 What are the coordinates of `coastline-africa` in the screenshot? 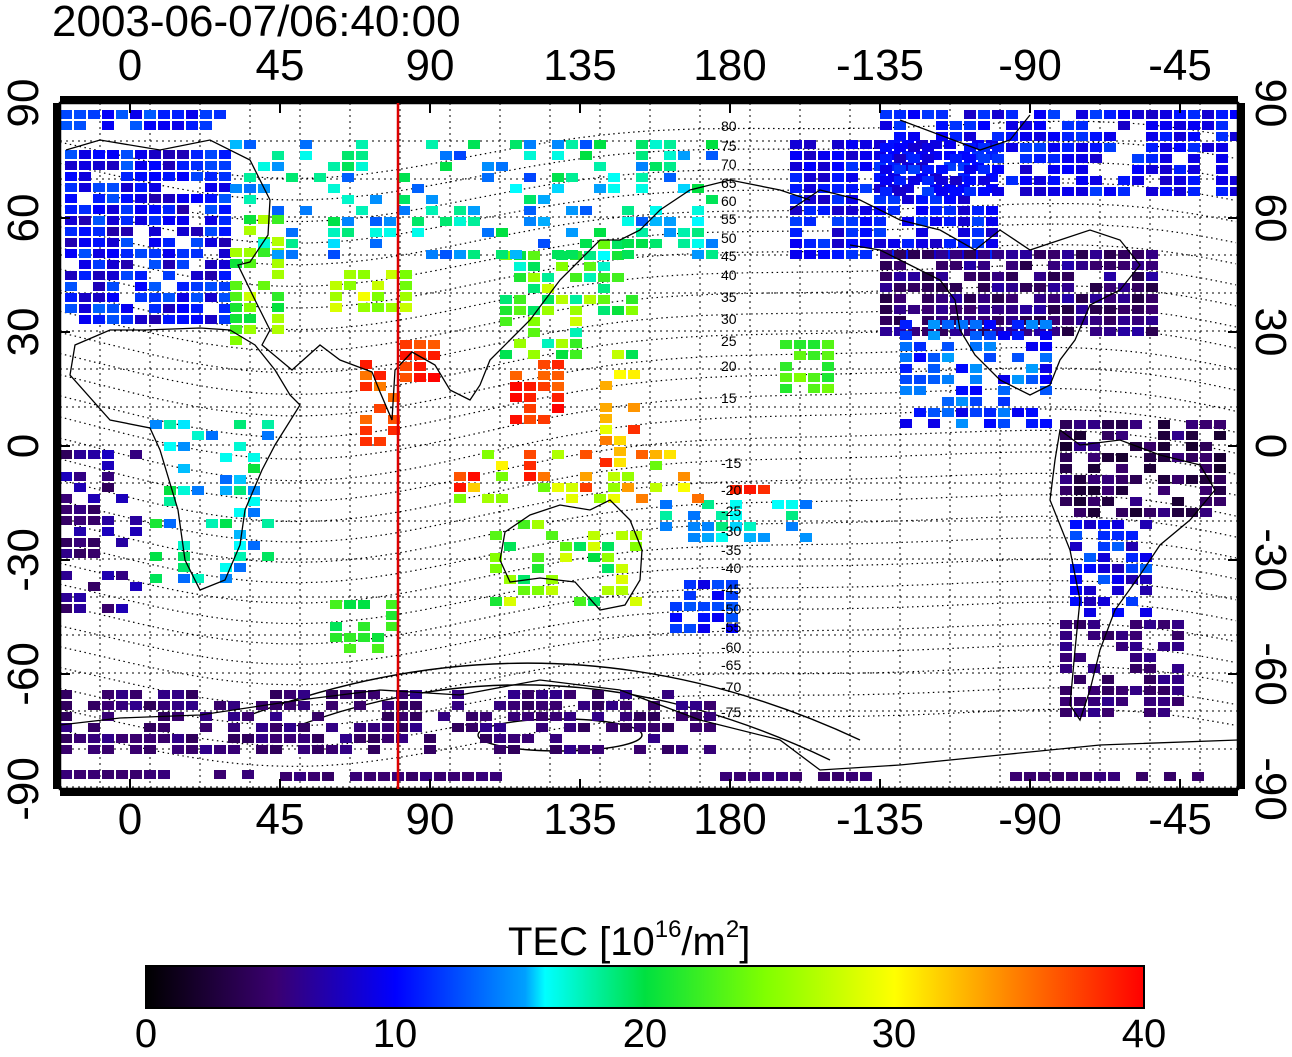 It's located at (185, 459).